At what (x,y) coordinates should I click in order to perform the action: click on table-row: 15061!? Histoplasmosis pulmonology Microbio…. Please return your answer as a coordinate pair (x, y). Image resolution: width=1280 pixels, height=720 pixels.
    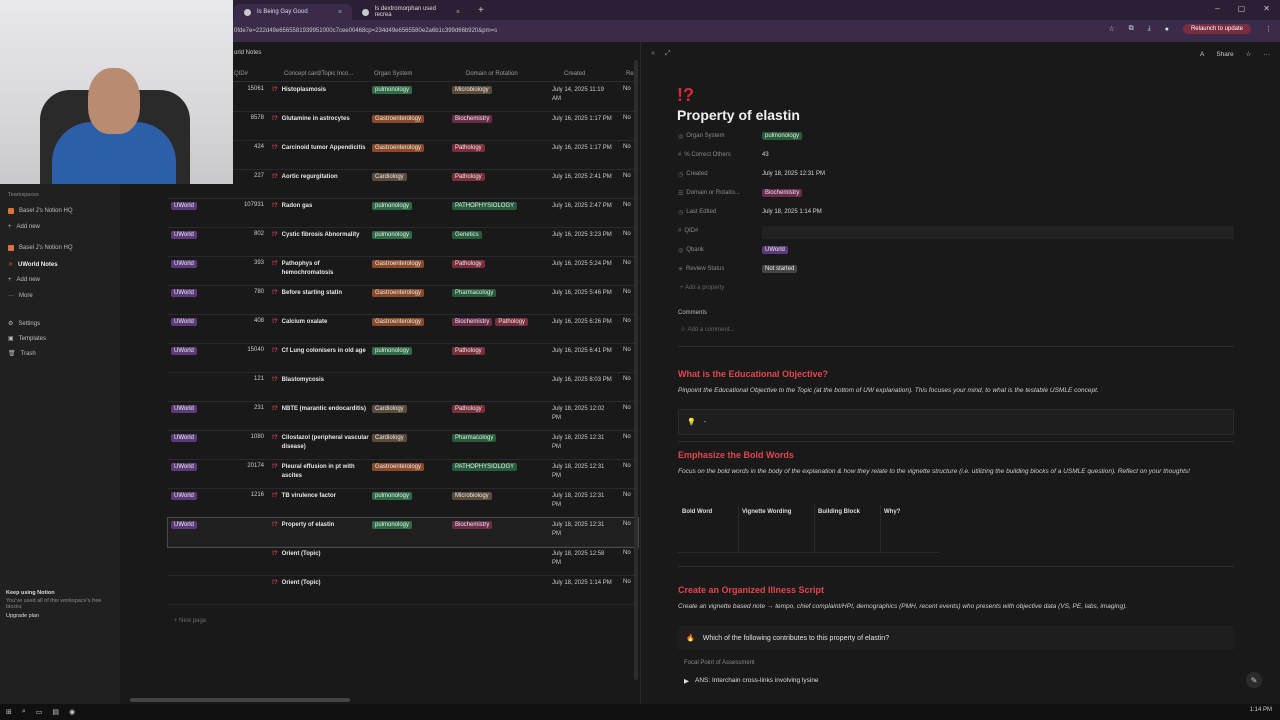
    Looking at the image, I should click on (403, 97).